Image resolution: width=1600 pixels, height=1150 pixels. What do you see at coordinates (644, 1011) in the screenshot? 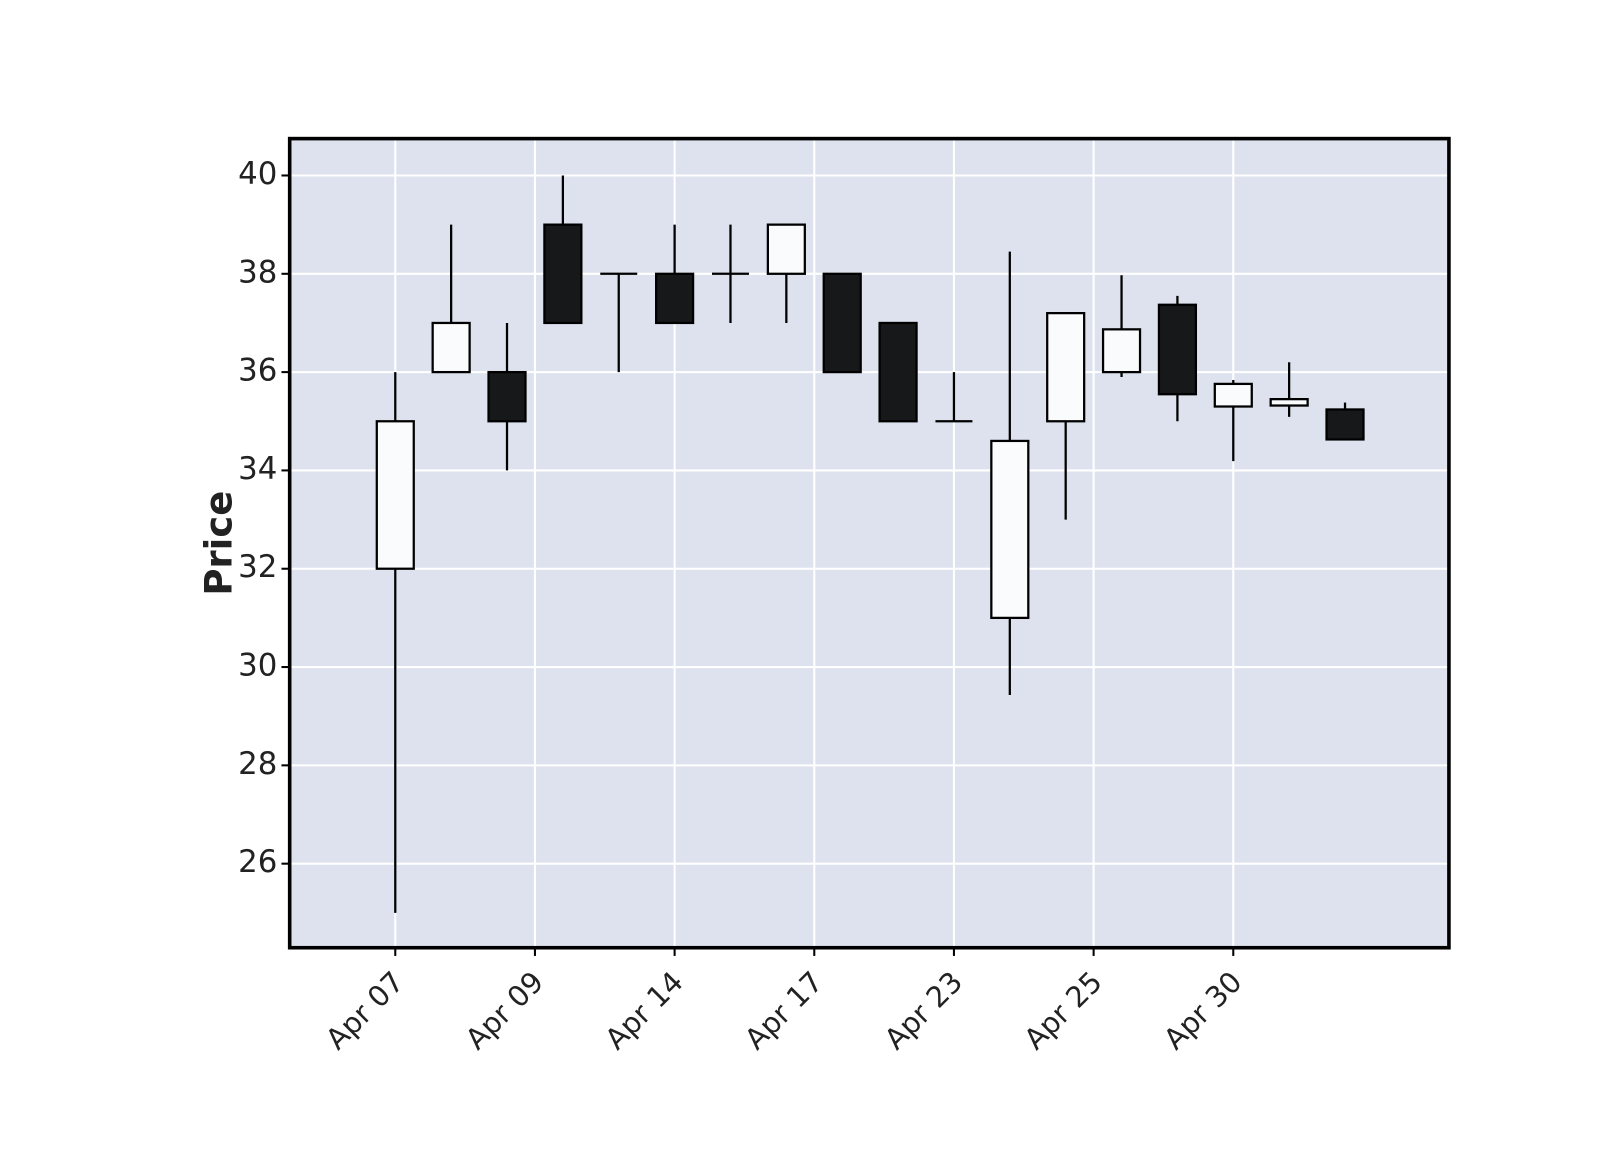
I see `x-tick-label: Apr 14` at bounding box center [644, 1011].